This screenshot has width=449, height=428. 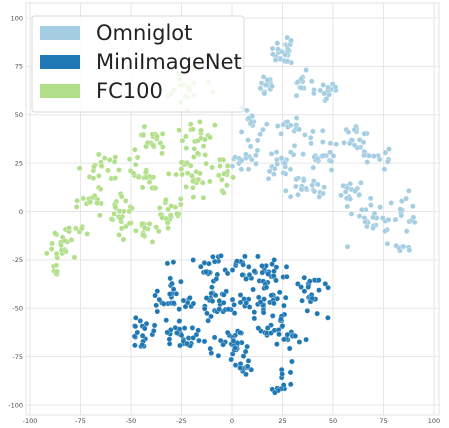 I want to click on x-tick-label: 75, so click(x=383, y=421).